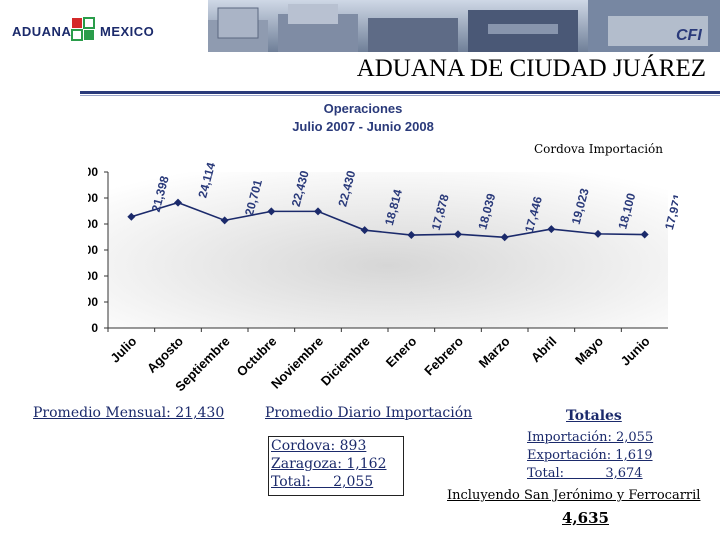  I want to click on y-tick-label: 25,000, so click(93, 198).